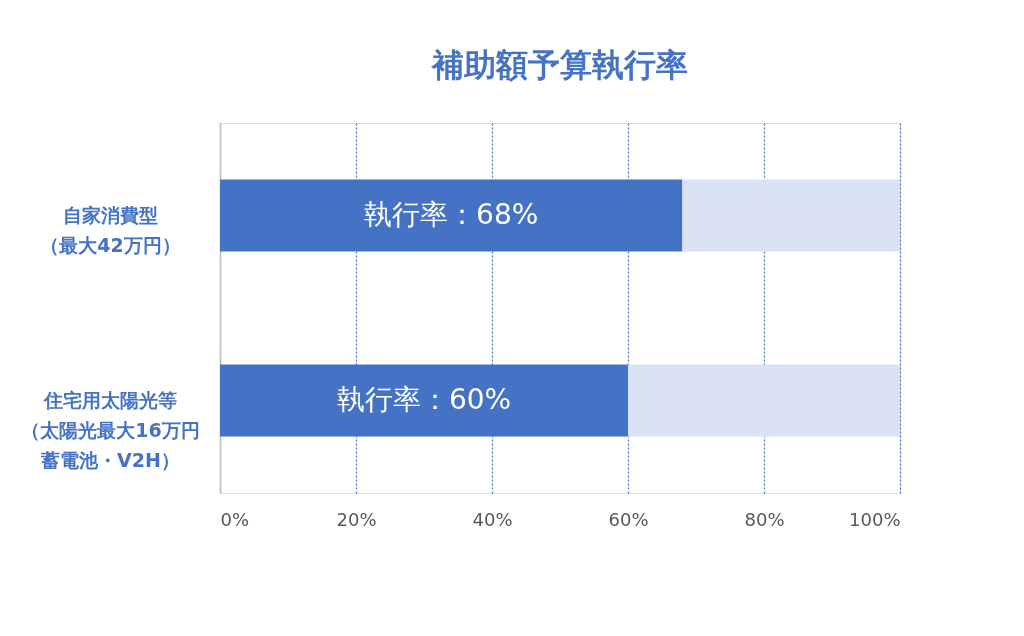 Image resolution: width=1024 pixels, height=636 pixels. What do you see at coordinates (235, 519) in the screenshot?
I see `x-tick-label: 0%` at bounding box center [235, 519].